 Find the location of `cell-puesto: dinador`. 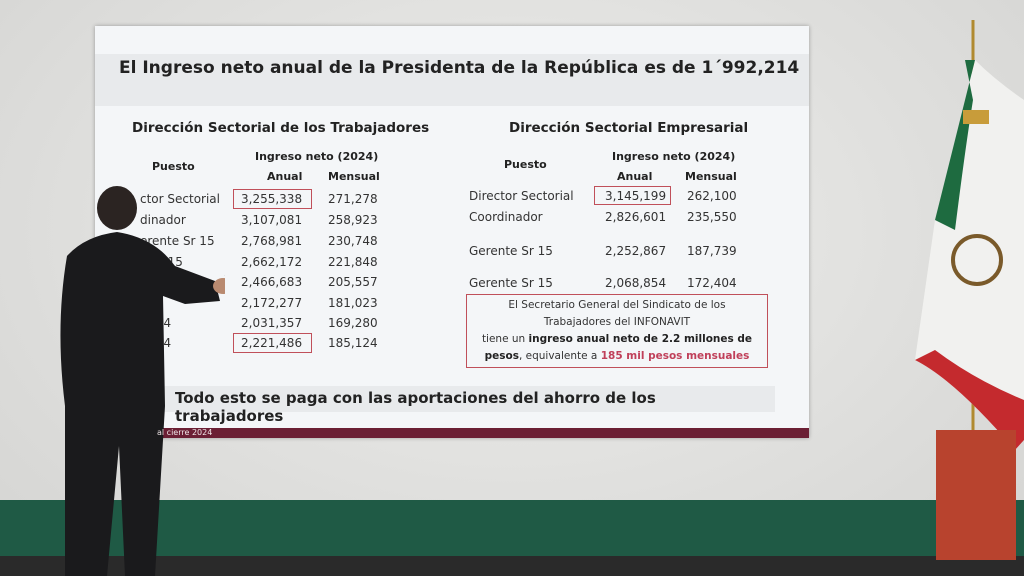

cell-puesto: dinador is located at coordinates (163, 220).